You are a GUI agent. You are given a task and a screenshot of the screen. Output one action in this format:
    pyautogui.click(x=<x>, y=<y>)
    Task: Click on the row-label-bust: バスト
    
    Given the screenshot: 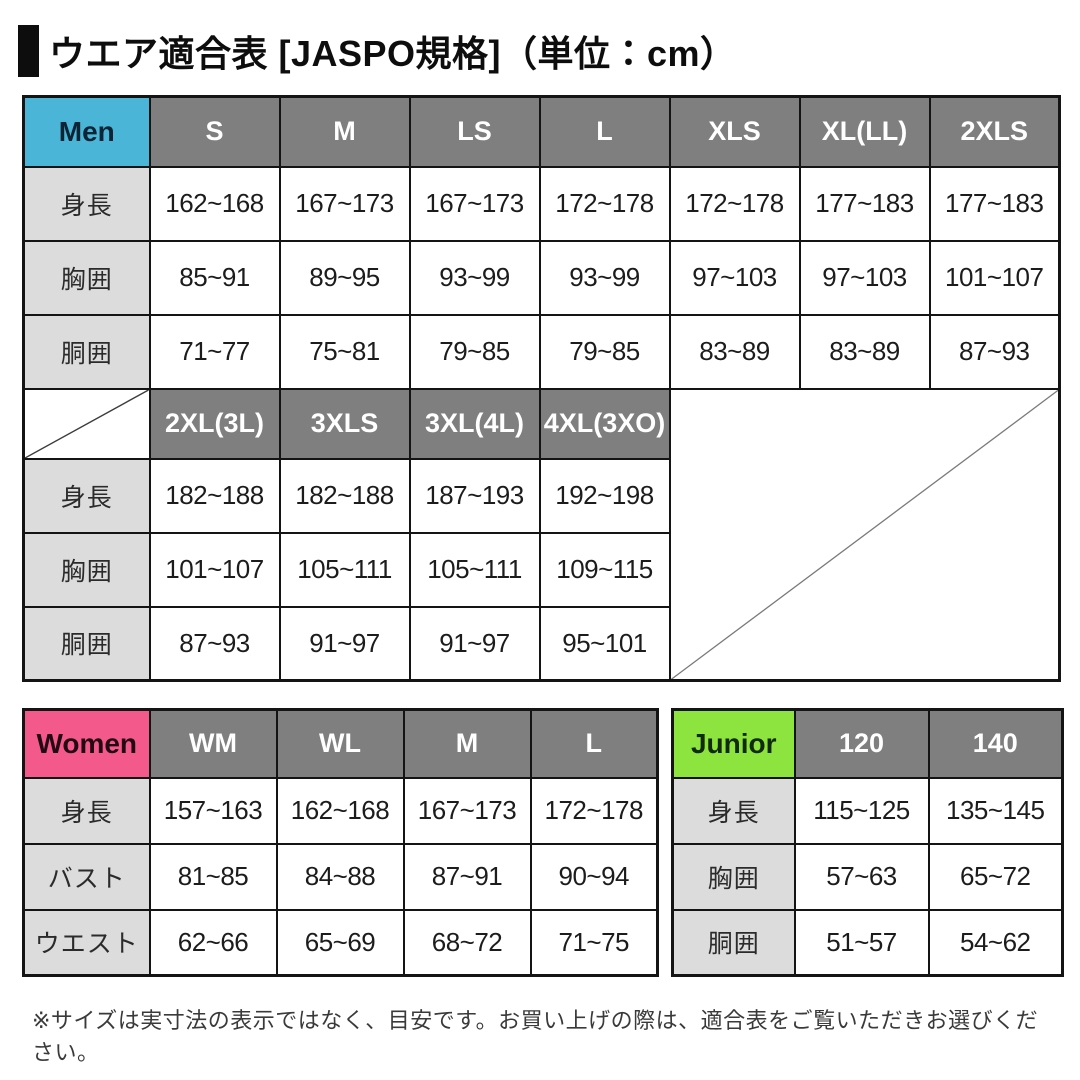 What is the action you would take?
    pyautogui.click(x=86, y=876)
    